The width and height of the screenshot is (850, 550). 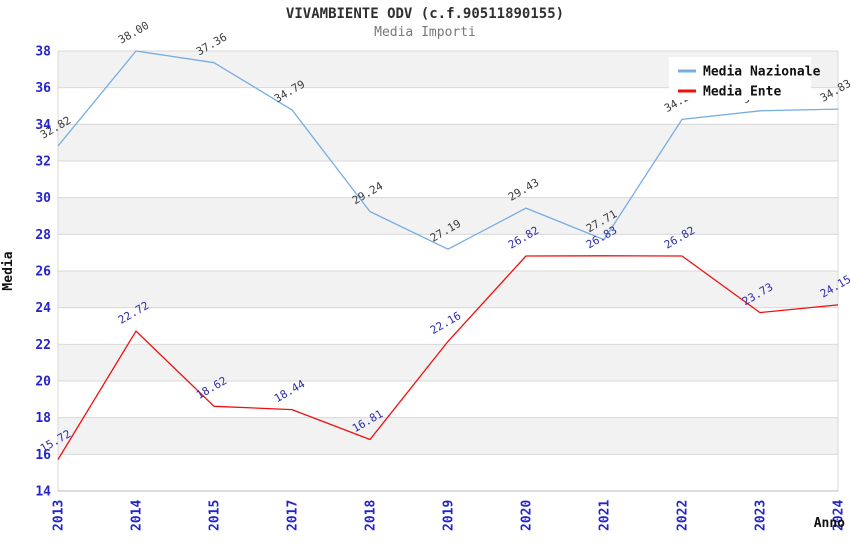 I want to click on y-tick-label: 36, so click(x=43, y=88).